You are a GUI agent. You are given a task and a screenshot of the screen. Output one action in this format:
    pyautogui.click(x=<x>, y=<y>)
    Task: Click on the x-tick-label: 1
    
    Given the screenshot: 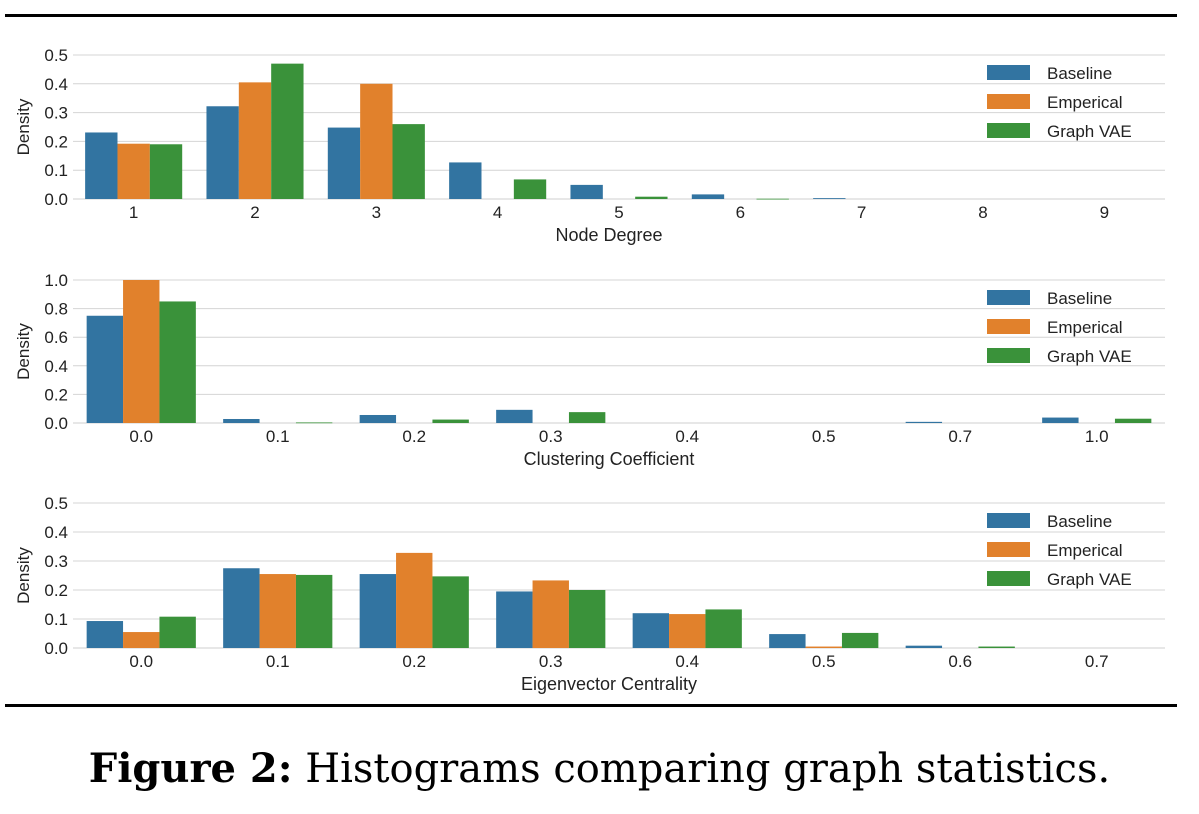 What is the action you would take?
    pyautogui.click(x=133, y=212)
    